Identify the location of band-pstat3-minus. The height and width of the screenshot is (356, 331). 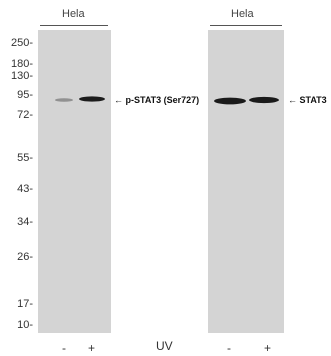
(64, 100).